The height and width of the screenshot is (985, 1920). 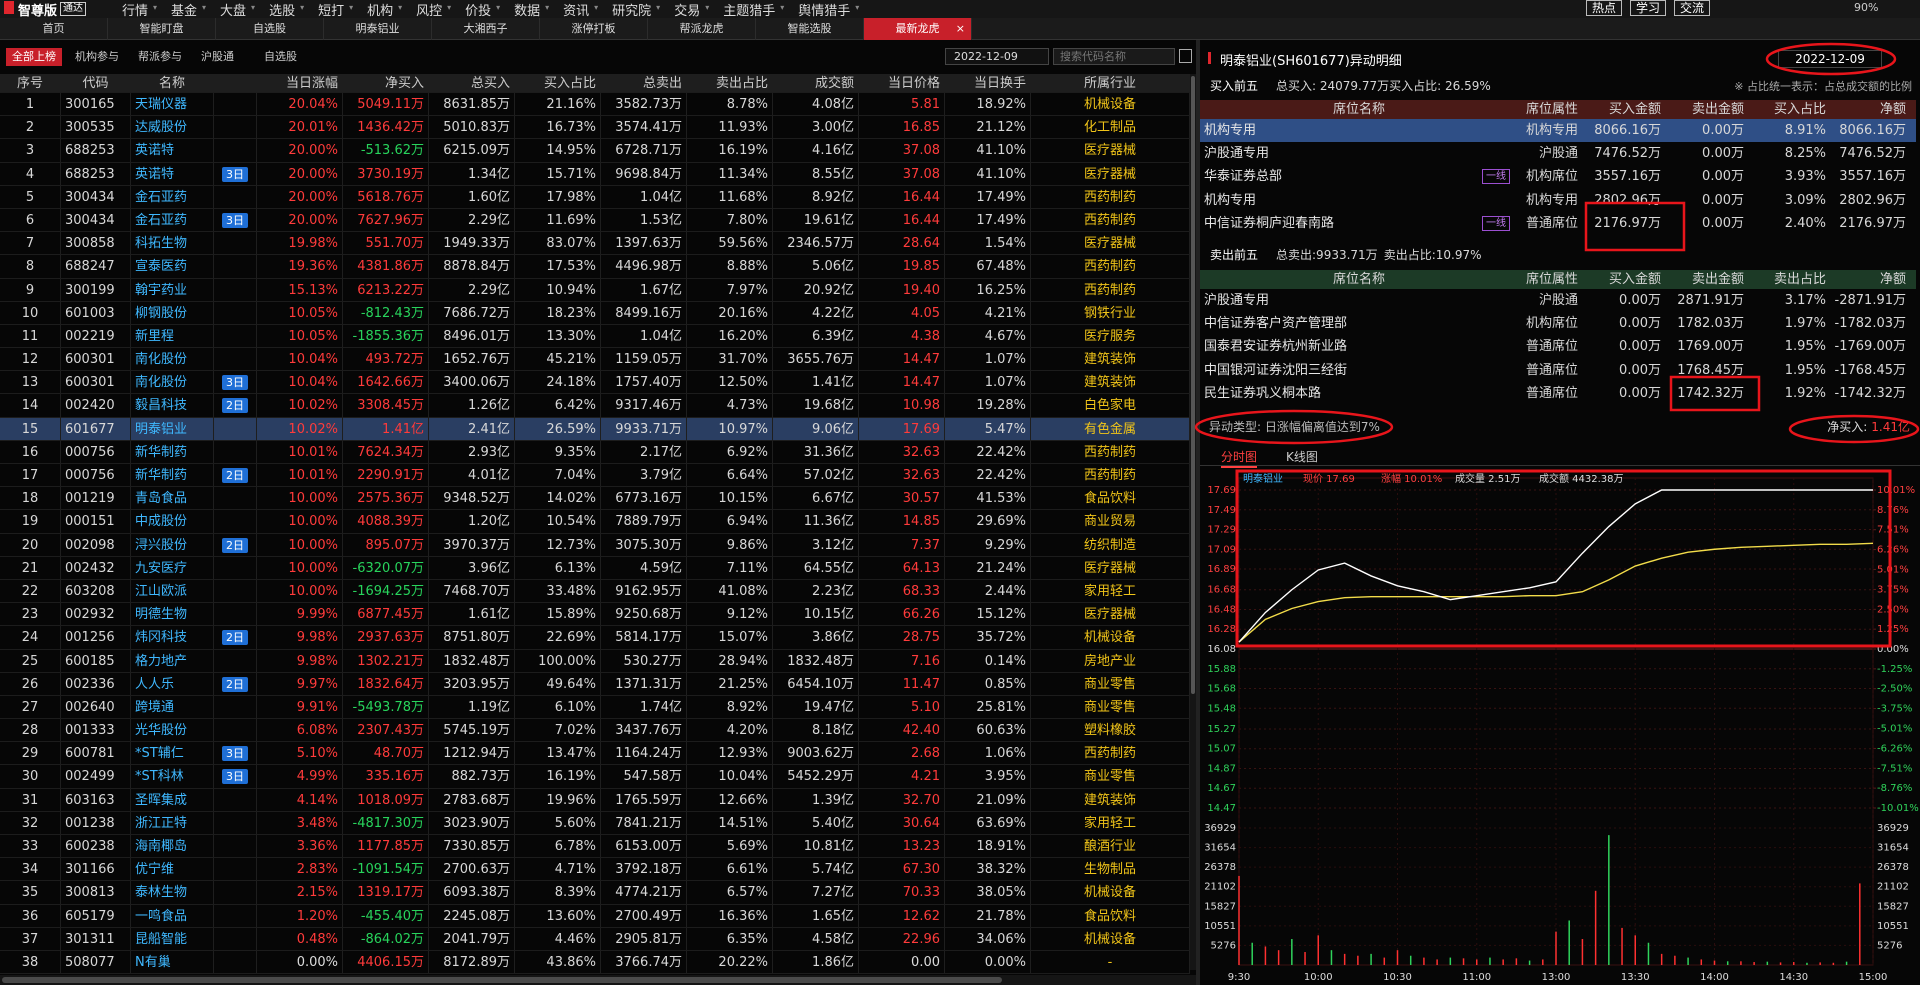 What do you see at coordinates (1110, 83) in the screenshot?
I see `column-header: 所属行业` at bounding box center [1110, 83].